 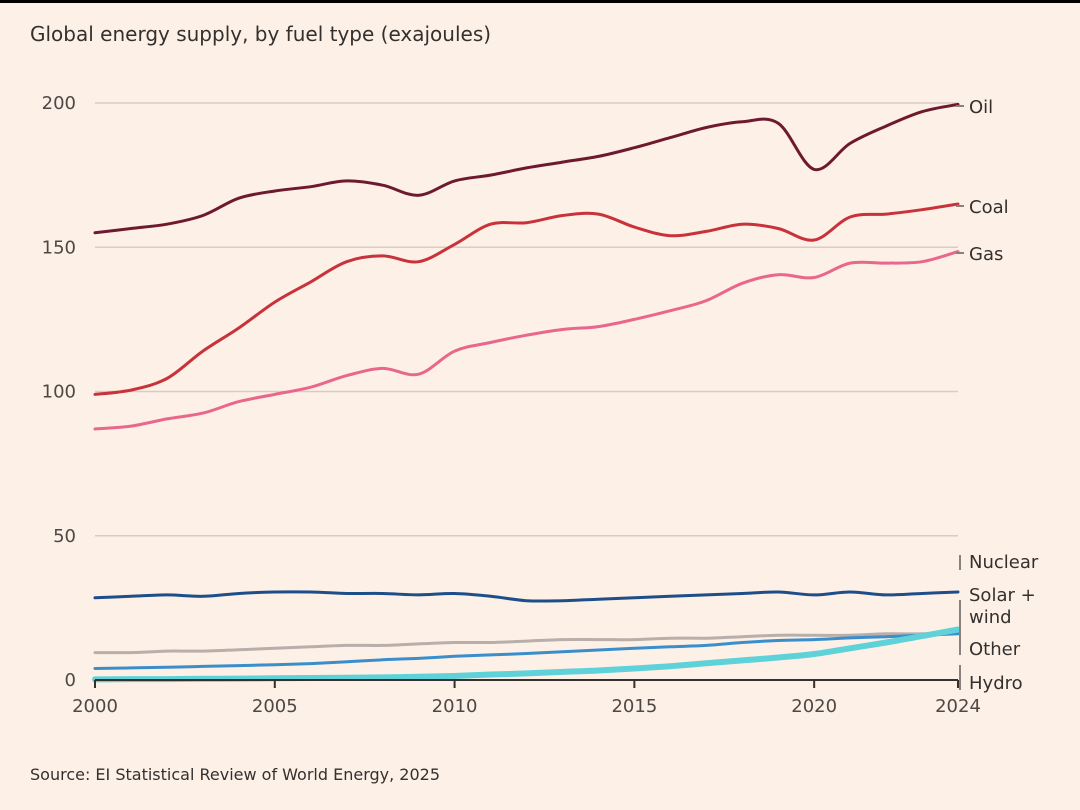 I want to click on series-line-hydro, so click(x=526, y=651).